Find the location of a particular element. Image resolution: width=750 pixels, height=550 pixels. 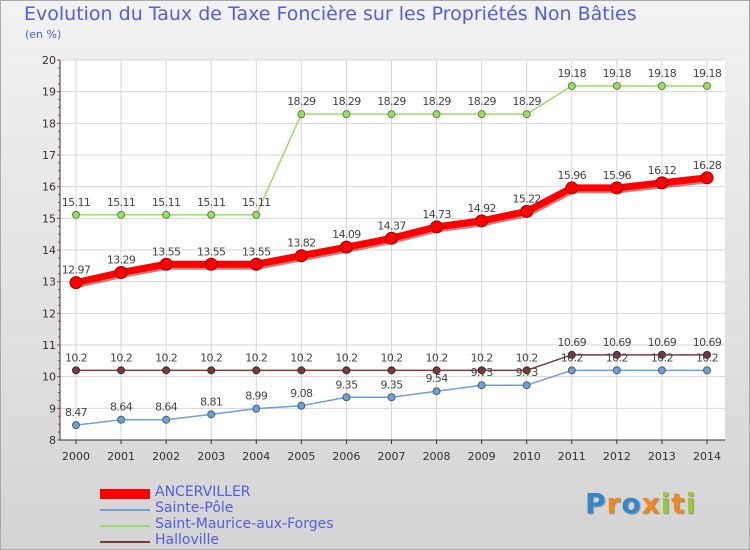

x-tick-label: 2014 is located at coordinates (707, 456).